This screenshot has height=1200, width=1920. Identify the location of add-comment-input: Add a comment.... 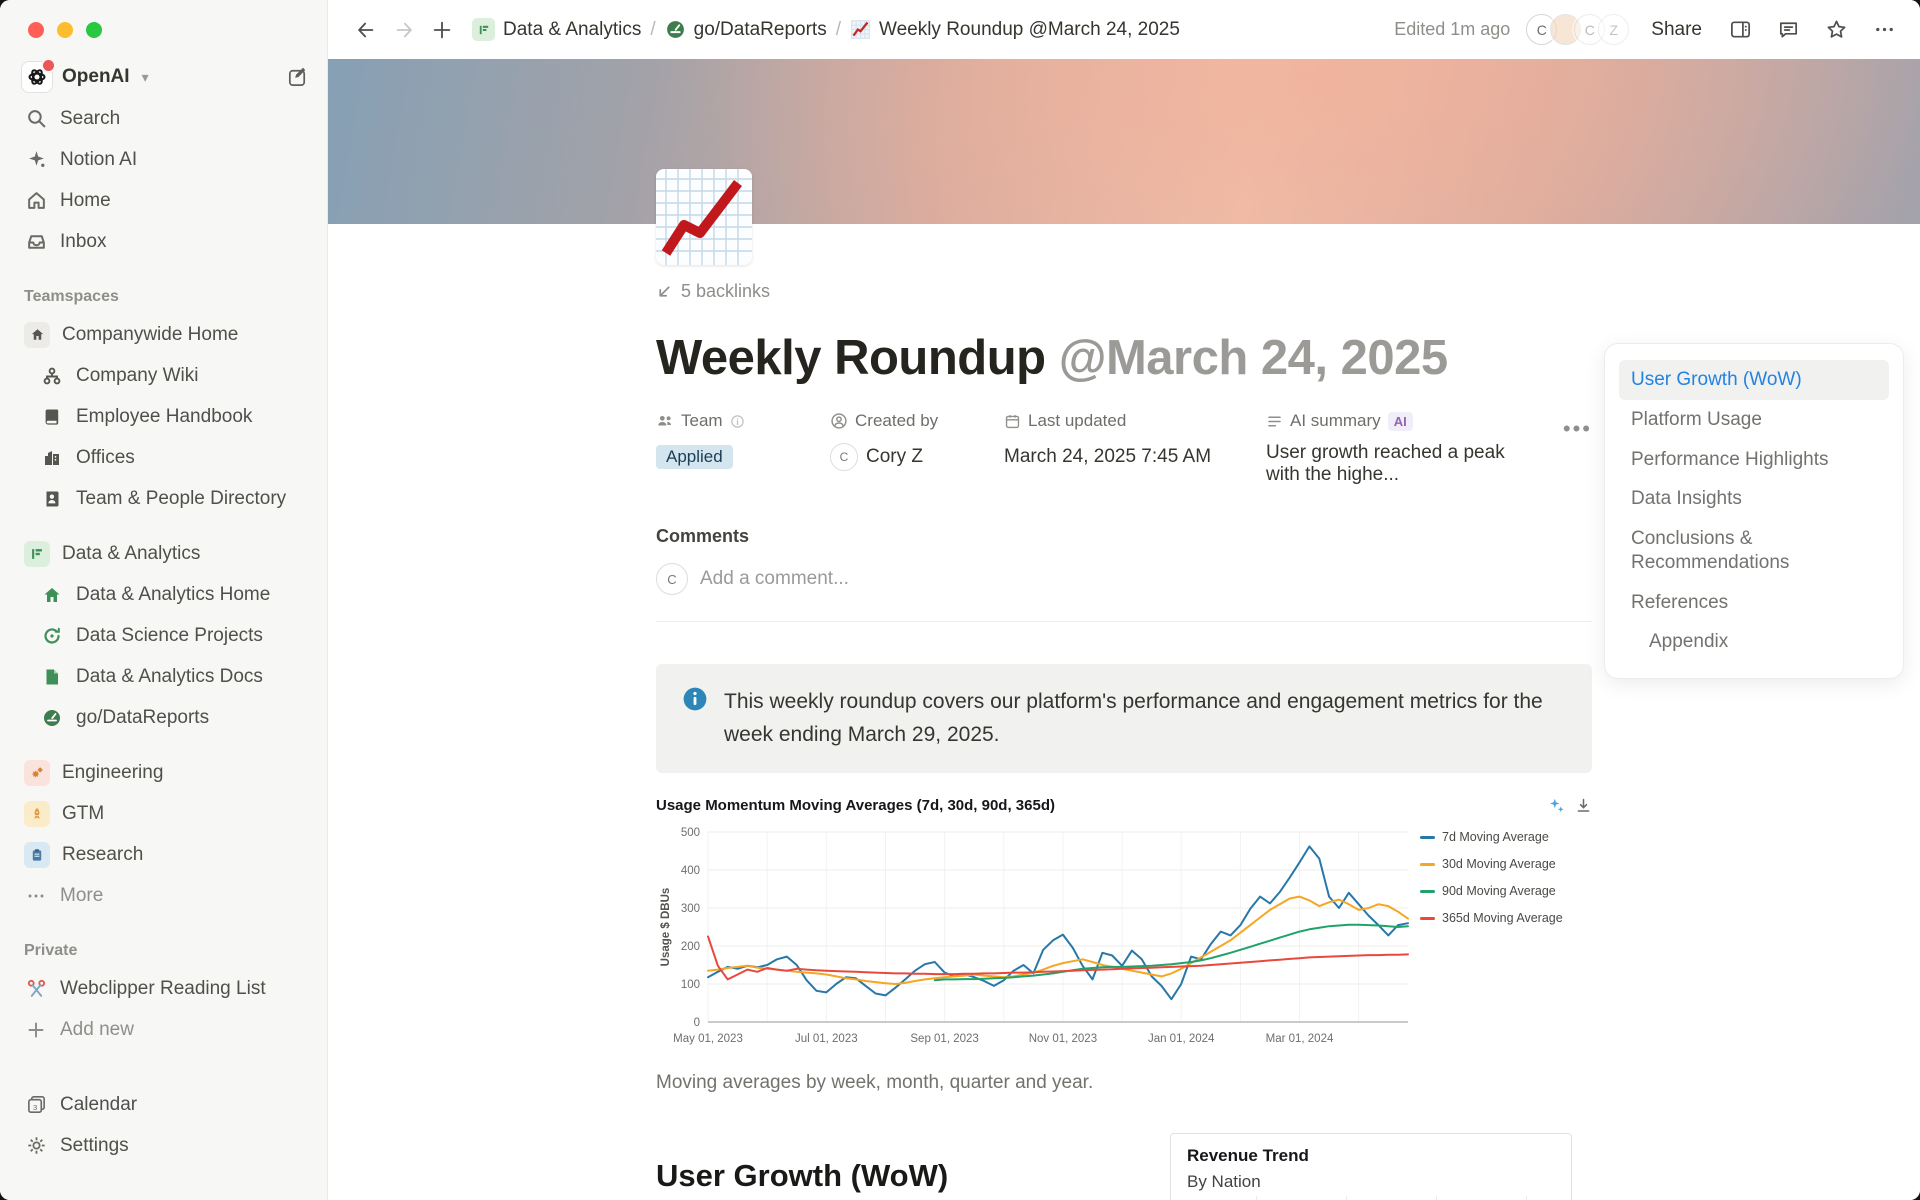
(774, 579).